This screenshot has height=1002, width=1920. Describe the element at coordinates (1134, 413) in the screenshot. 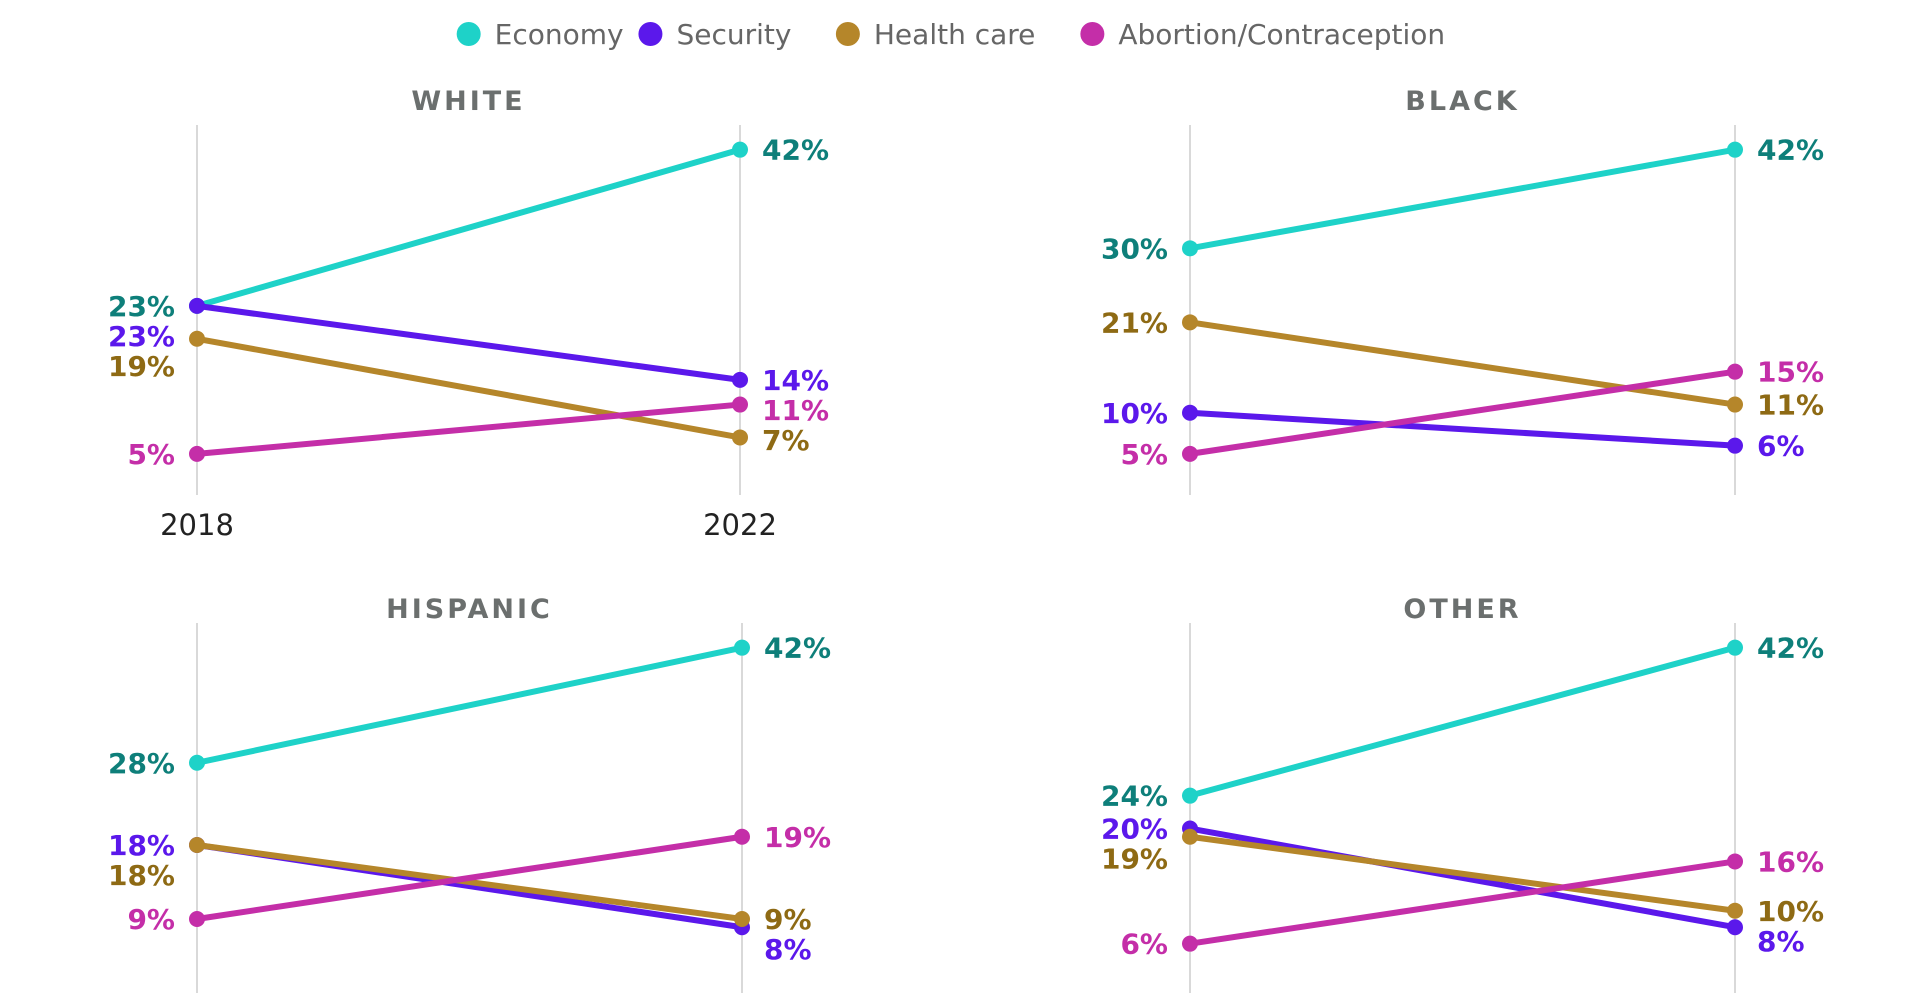

I see `data-label-security-2018: 10%` at that location.